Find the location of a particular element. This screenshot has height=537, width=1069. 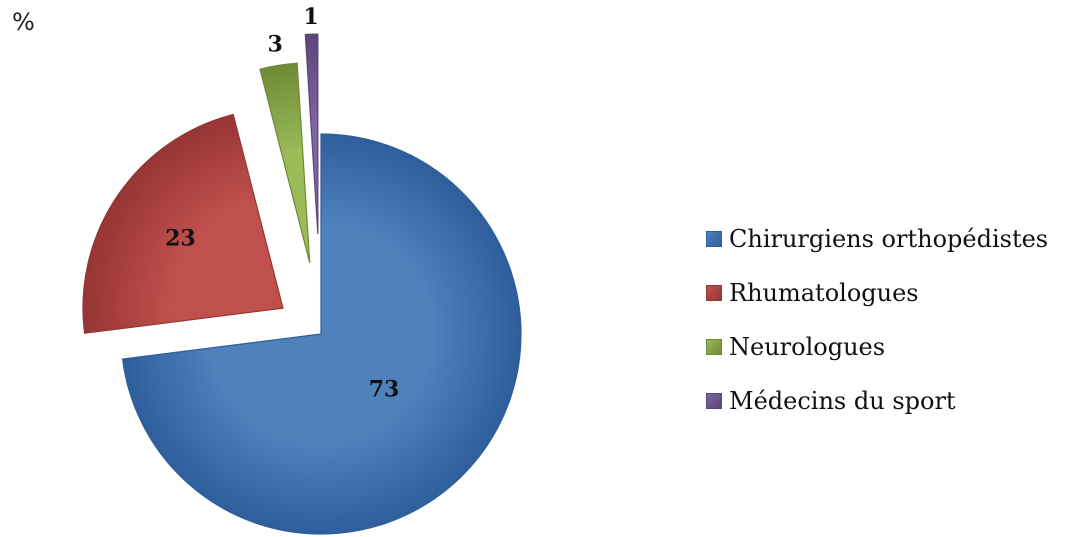

legend-item-2: Rhumatologues is located at coordinates (877, 293).